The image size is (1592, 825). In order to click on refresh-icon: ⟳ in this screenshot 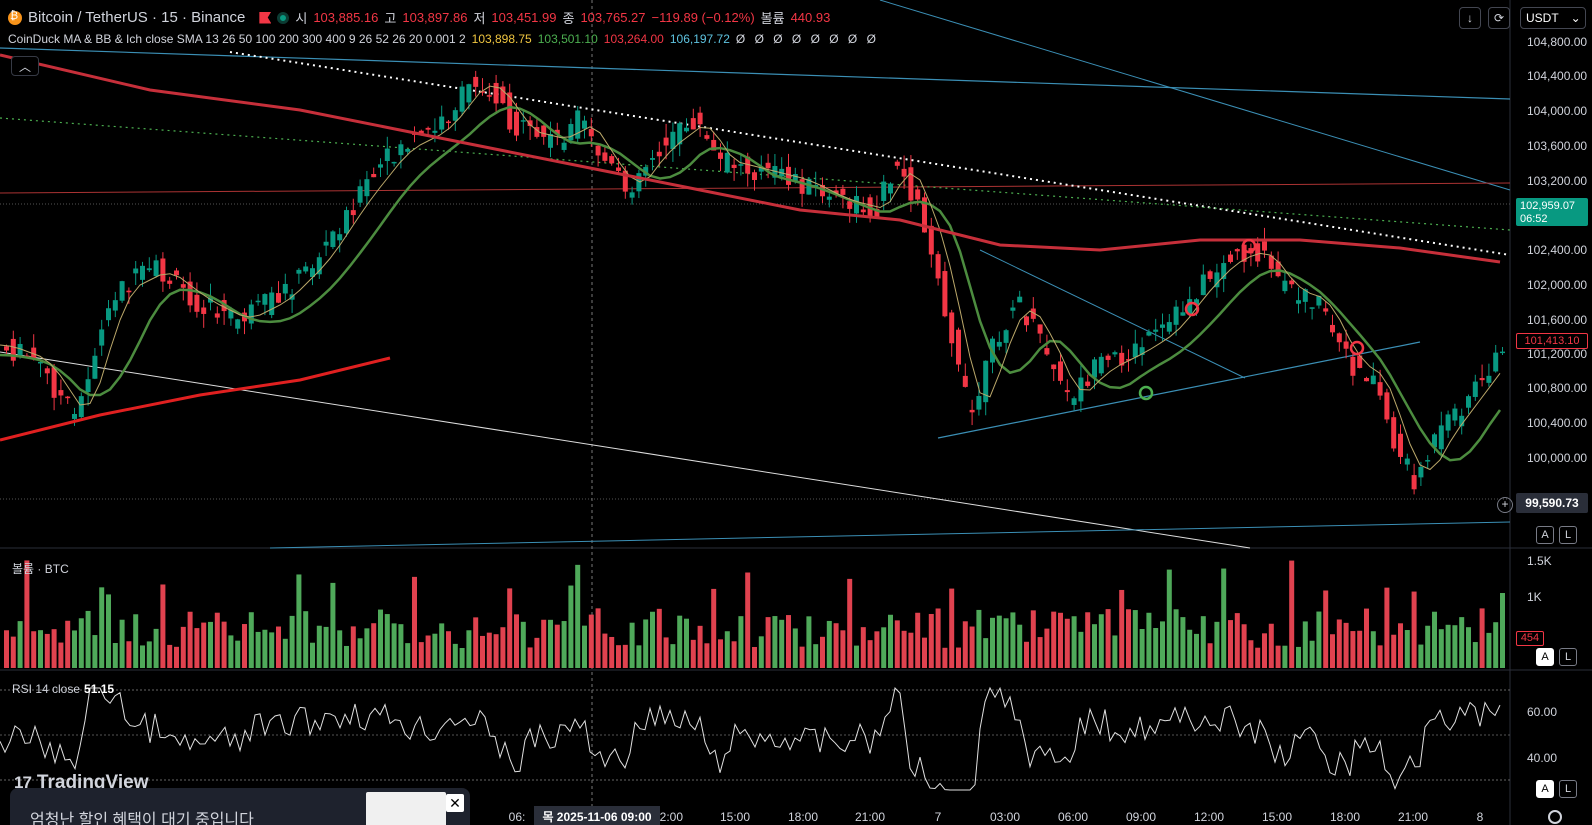, I will do `click(1499, 18)`.